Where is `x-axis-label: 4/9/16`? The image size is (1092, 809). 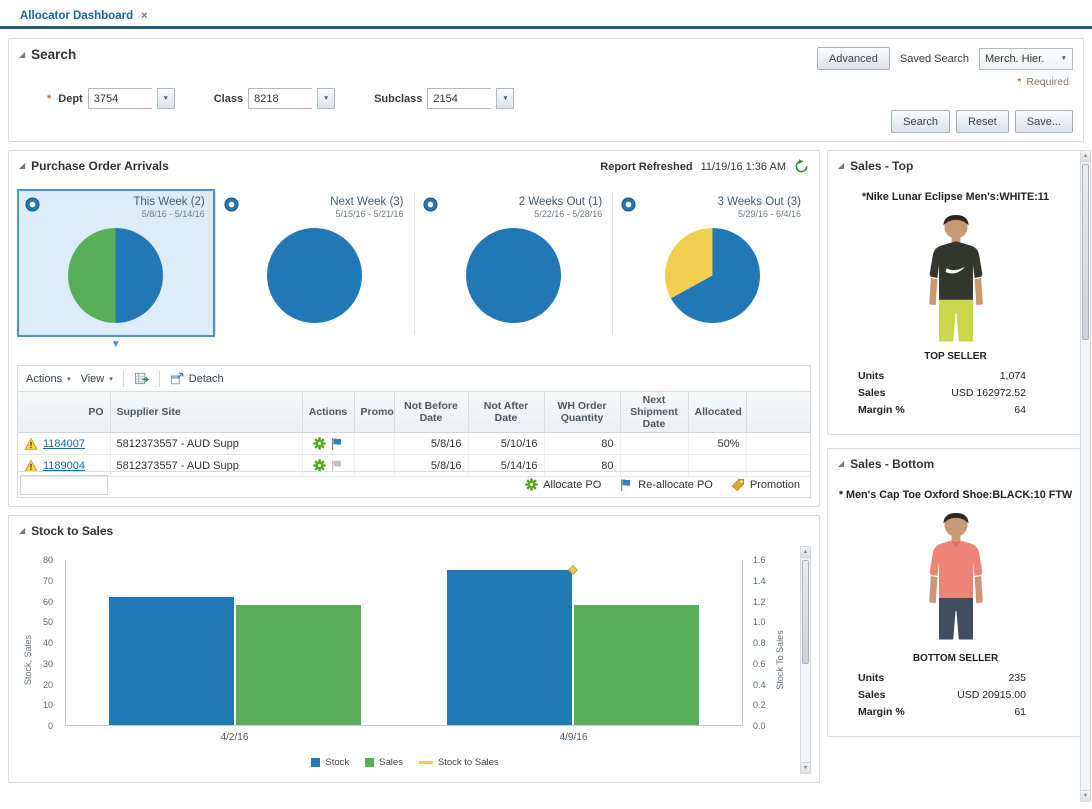 x-axis-label: 4/9/16 is located at coordinates (573, 737).